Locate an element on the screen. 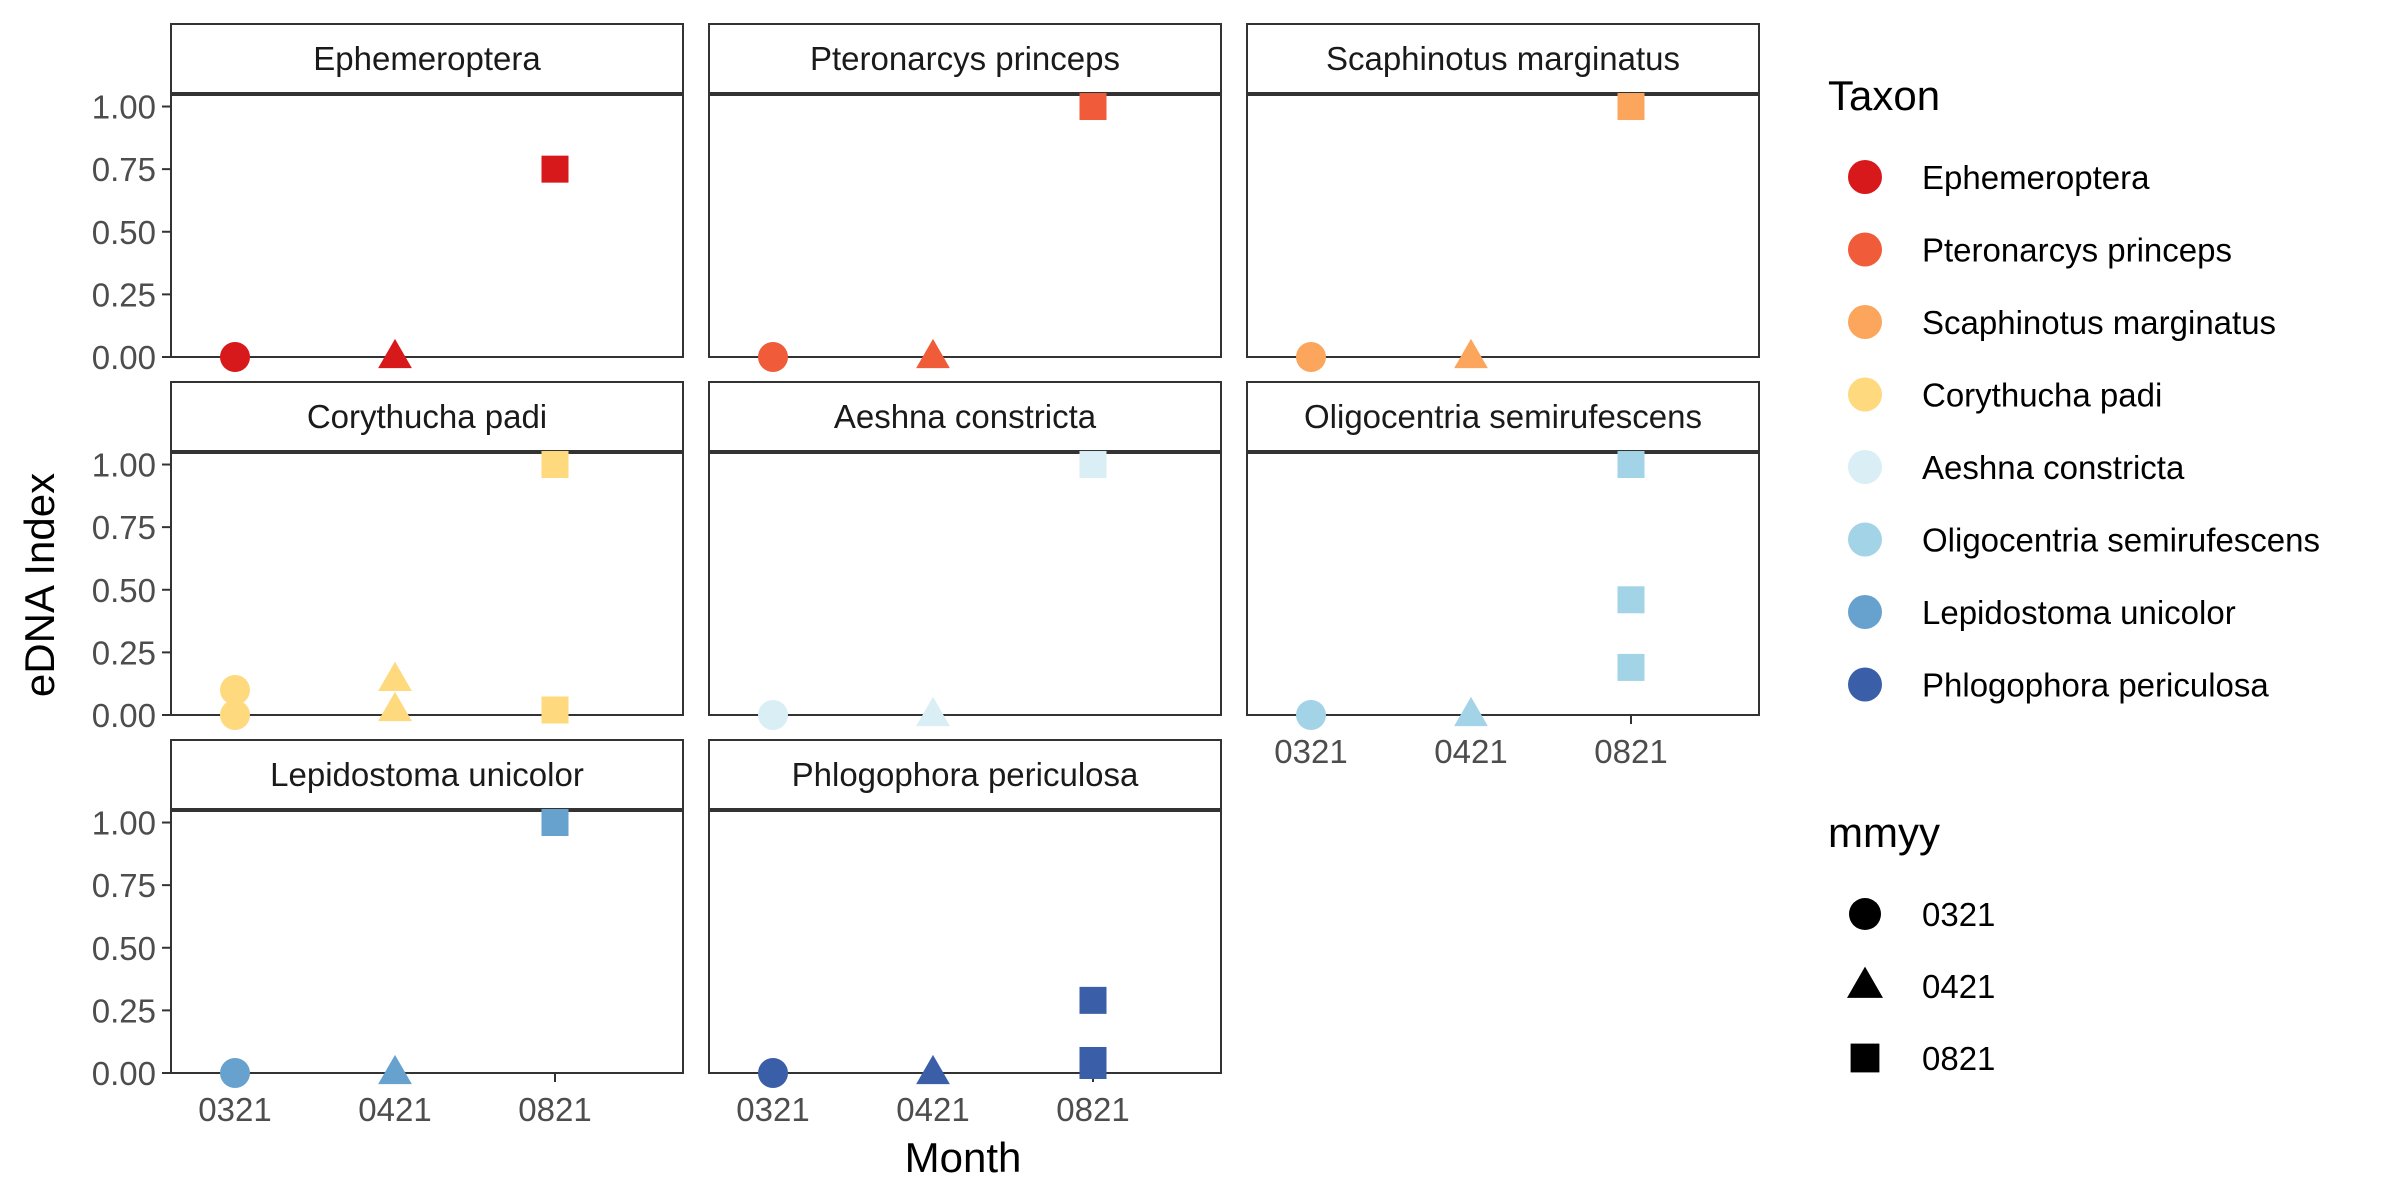 The width and height of the screenshot is (2400, 1200). facet-panel: Oligocentria semirufescens 0321 0421 0821 is located at coordinates (1503, 575).